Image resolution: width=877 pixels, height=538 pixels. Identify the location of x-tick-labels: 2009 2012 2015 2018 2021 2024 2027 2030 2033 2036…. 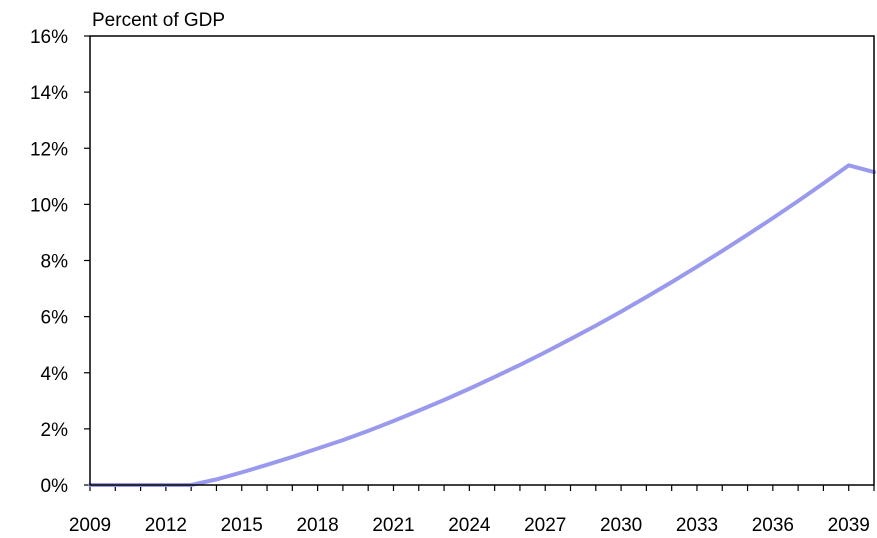
(469, 525).